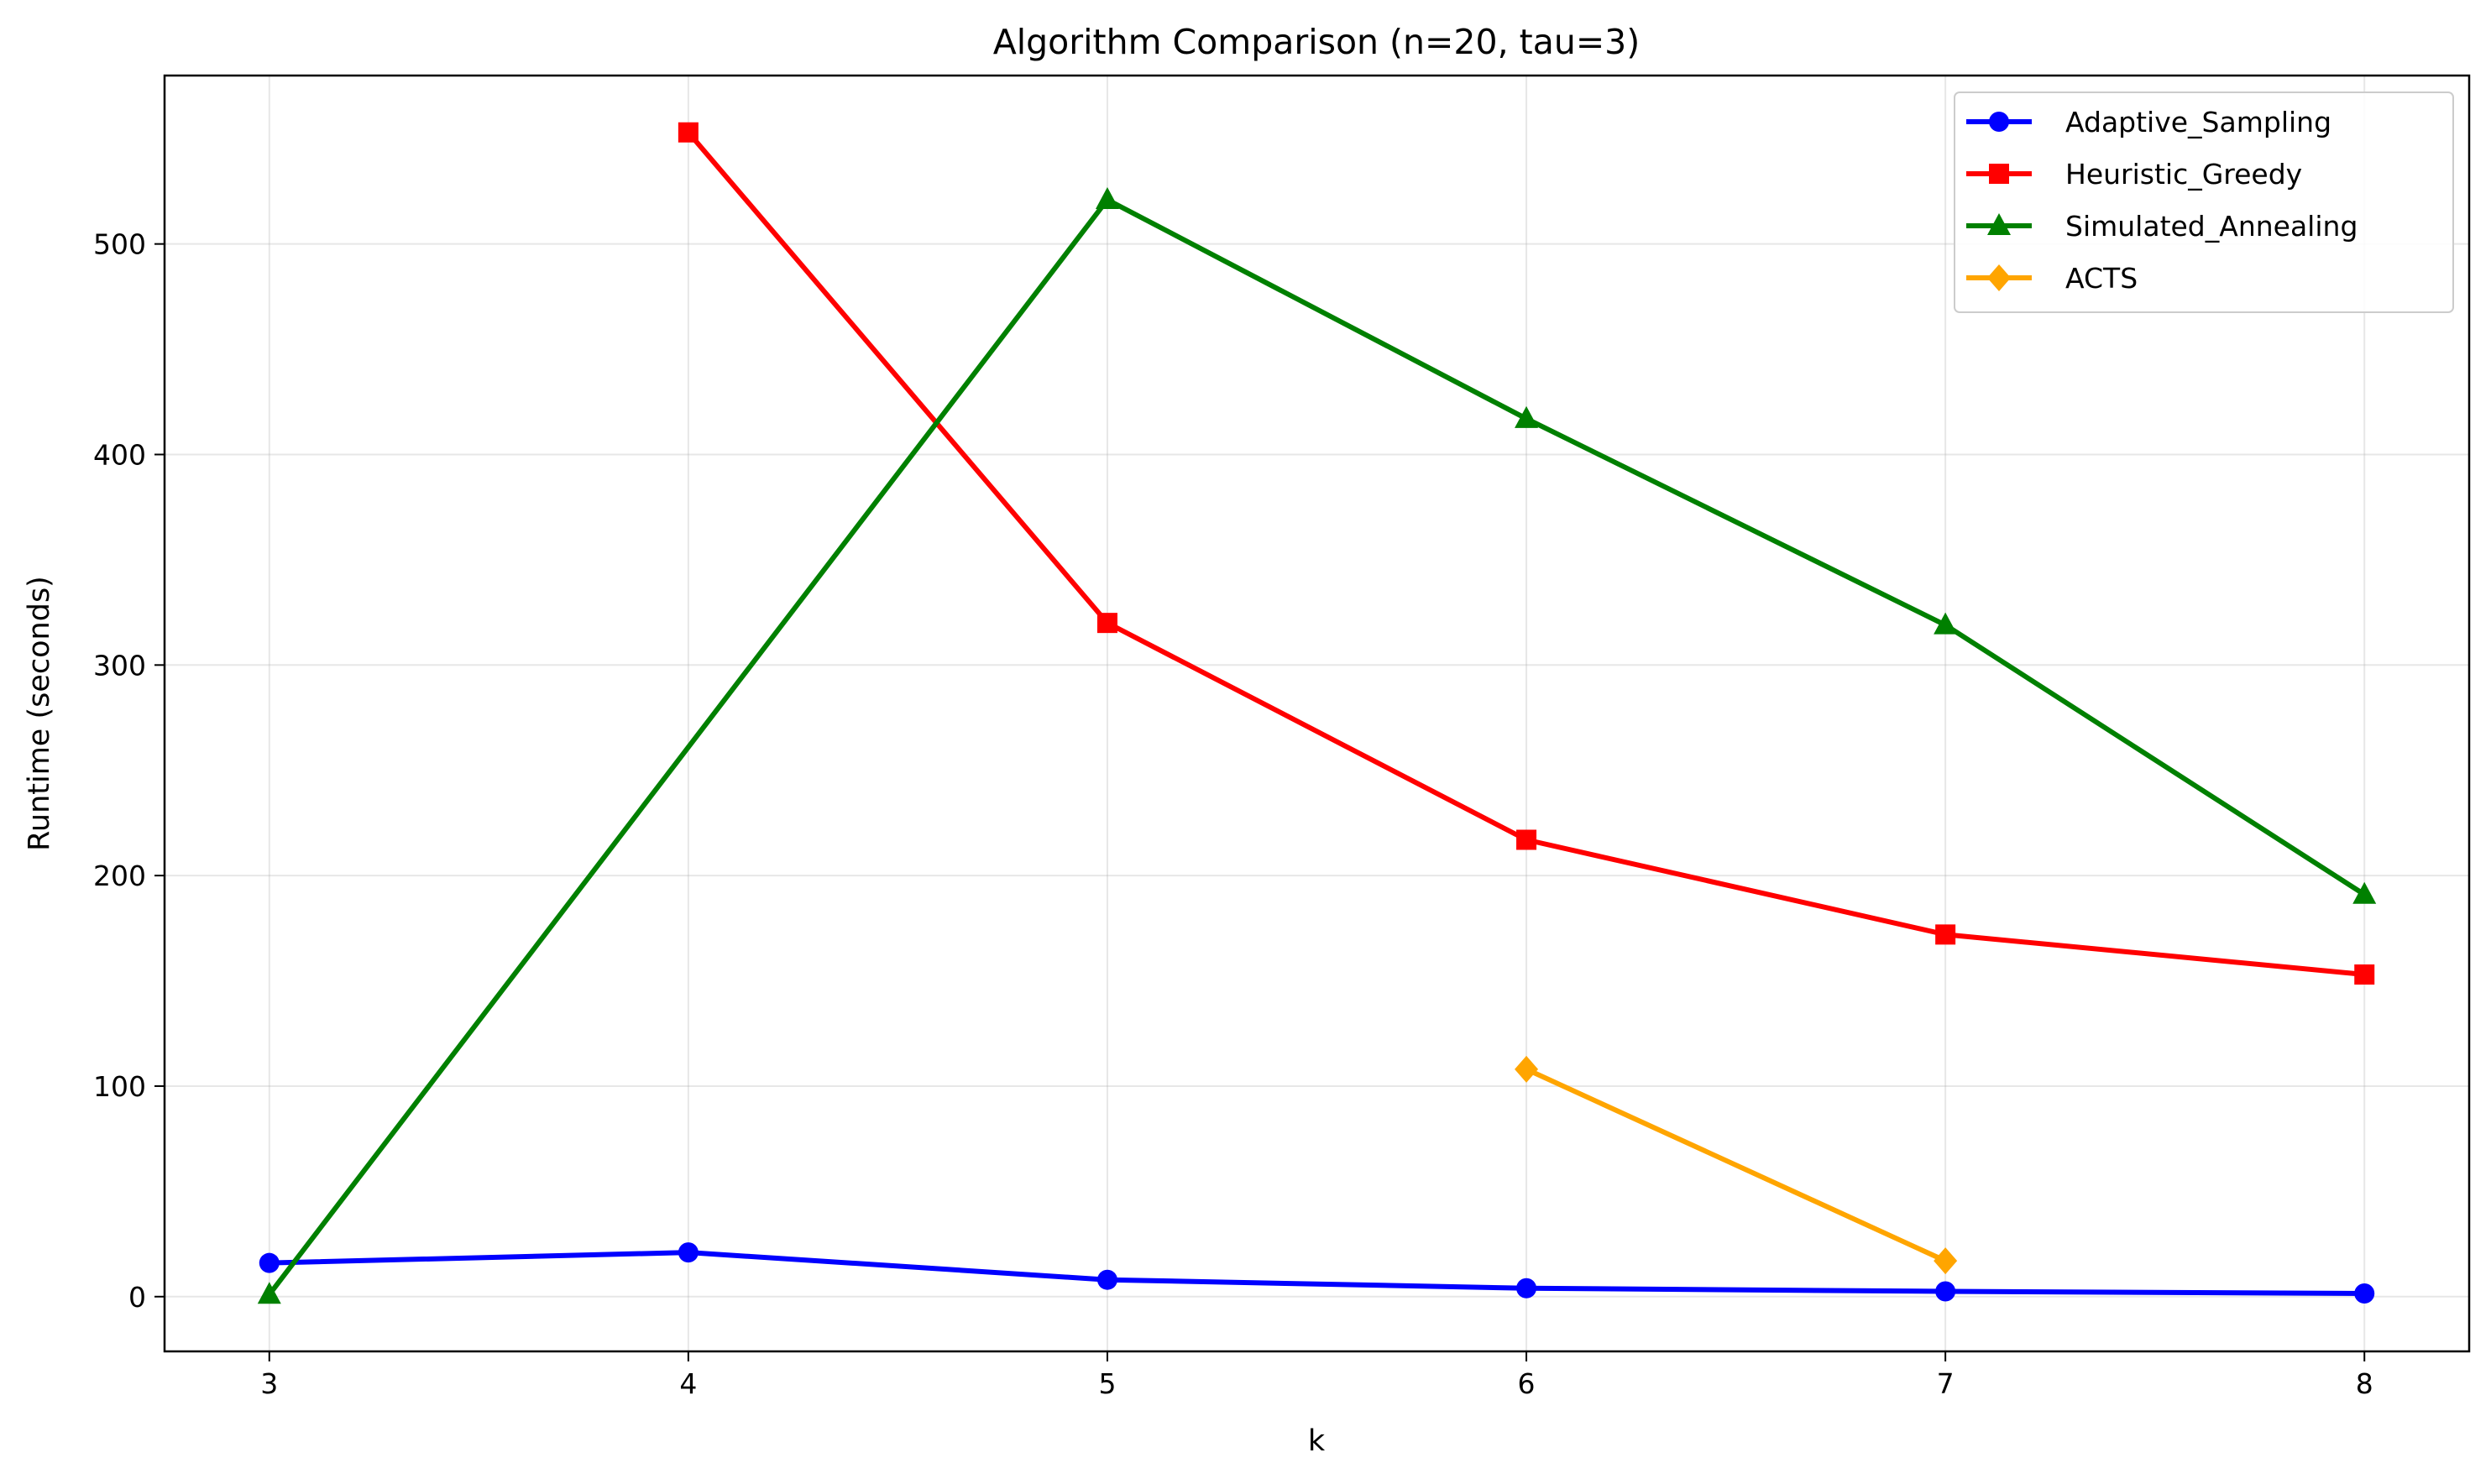 Image resolution: width=2491 pixels, height=1484 pixels. Describe the element at coordinates (120, 665) in the screenshot. I see `y-tick-label: 300` at that location.